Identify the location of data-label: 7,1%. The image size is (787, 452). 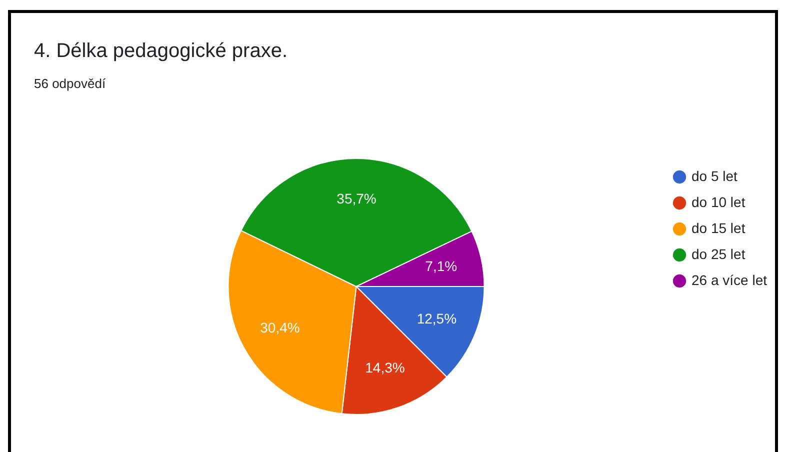
(441, 266).